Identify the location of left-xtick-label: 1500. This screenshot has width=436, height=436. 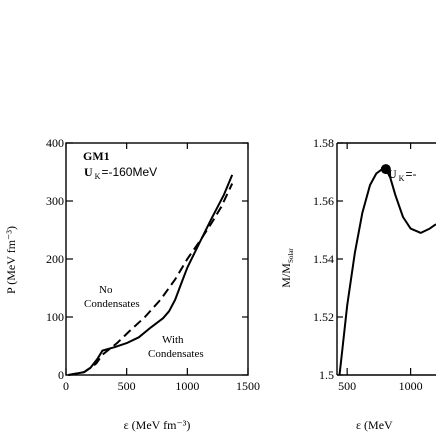
(248, 386).